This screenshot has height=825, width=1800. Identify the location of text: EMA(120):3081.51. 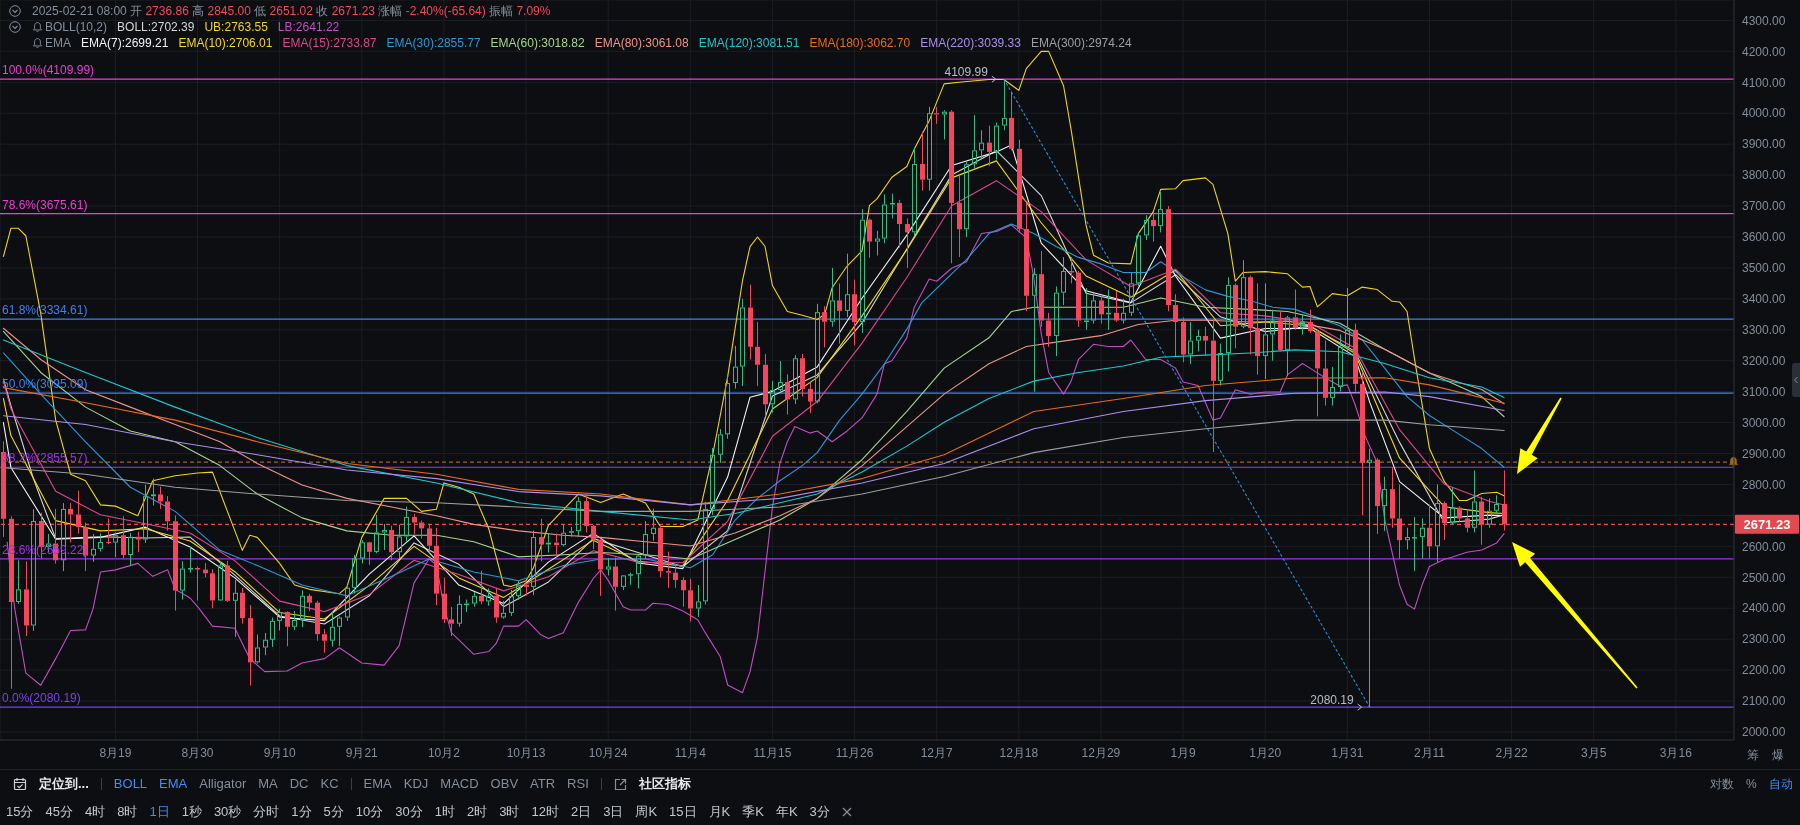
(749, 43).